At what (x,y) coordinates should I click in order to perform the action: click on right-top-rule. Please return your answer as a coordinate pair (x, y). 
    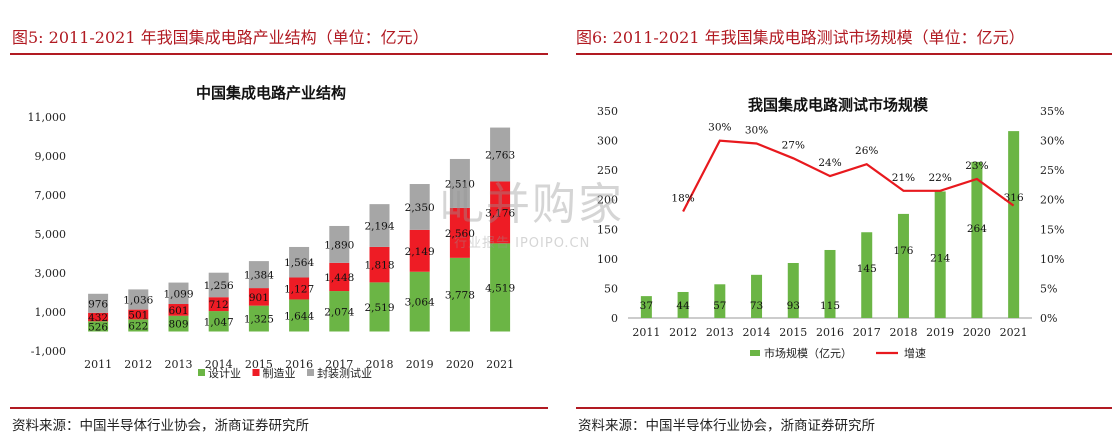
    Looking at the image, I should click on (844, 54).